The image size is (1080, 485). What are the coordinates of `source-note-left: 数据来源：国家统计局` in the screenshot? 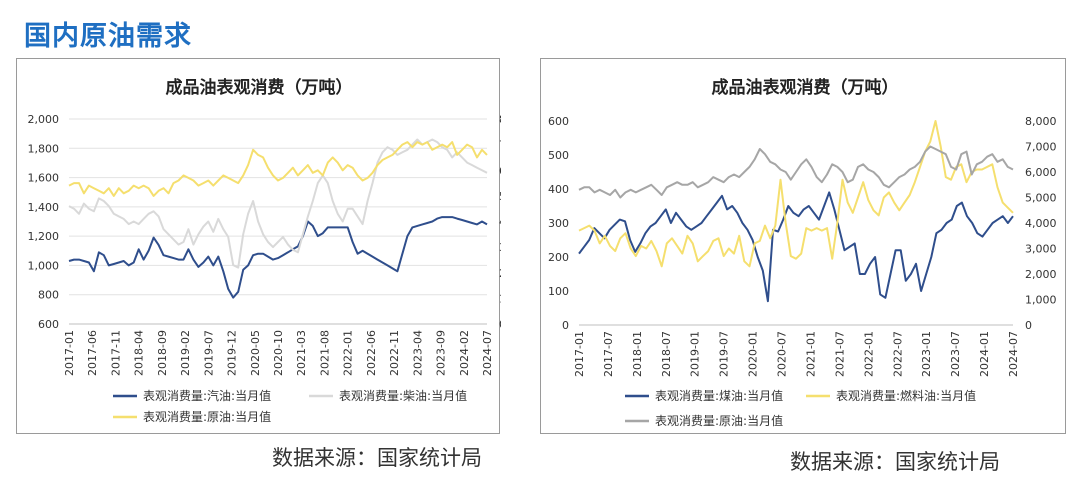 It's located at (377, 458).